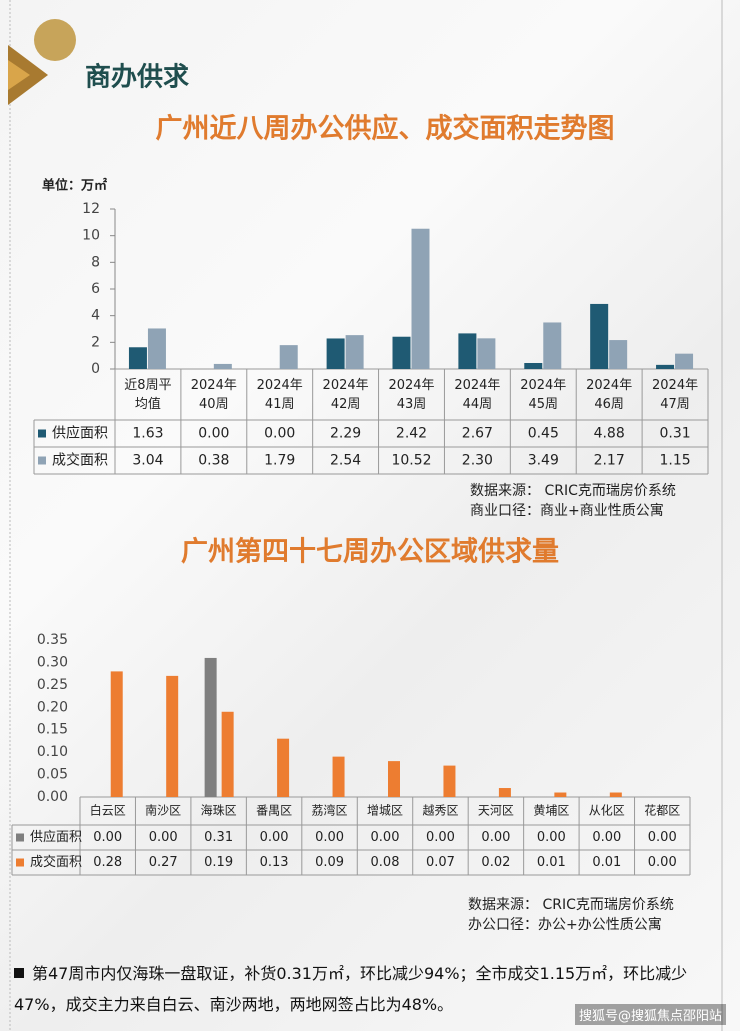 The image size is (740, 1031). Describe the element at coordinates (567, 510) in the screenshot. I see `annotation: 商业口径：商业+商业性质公寓` at that location.